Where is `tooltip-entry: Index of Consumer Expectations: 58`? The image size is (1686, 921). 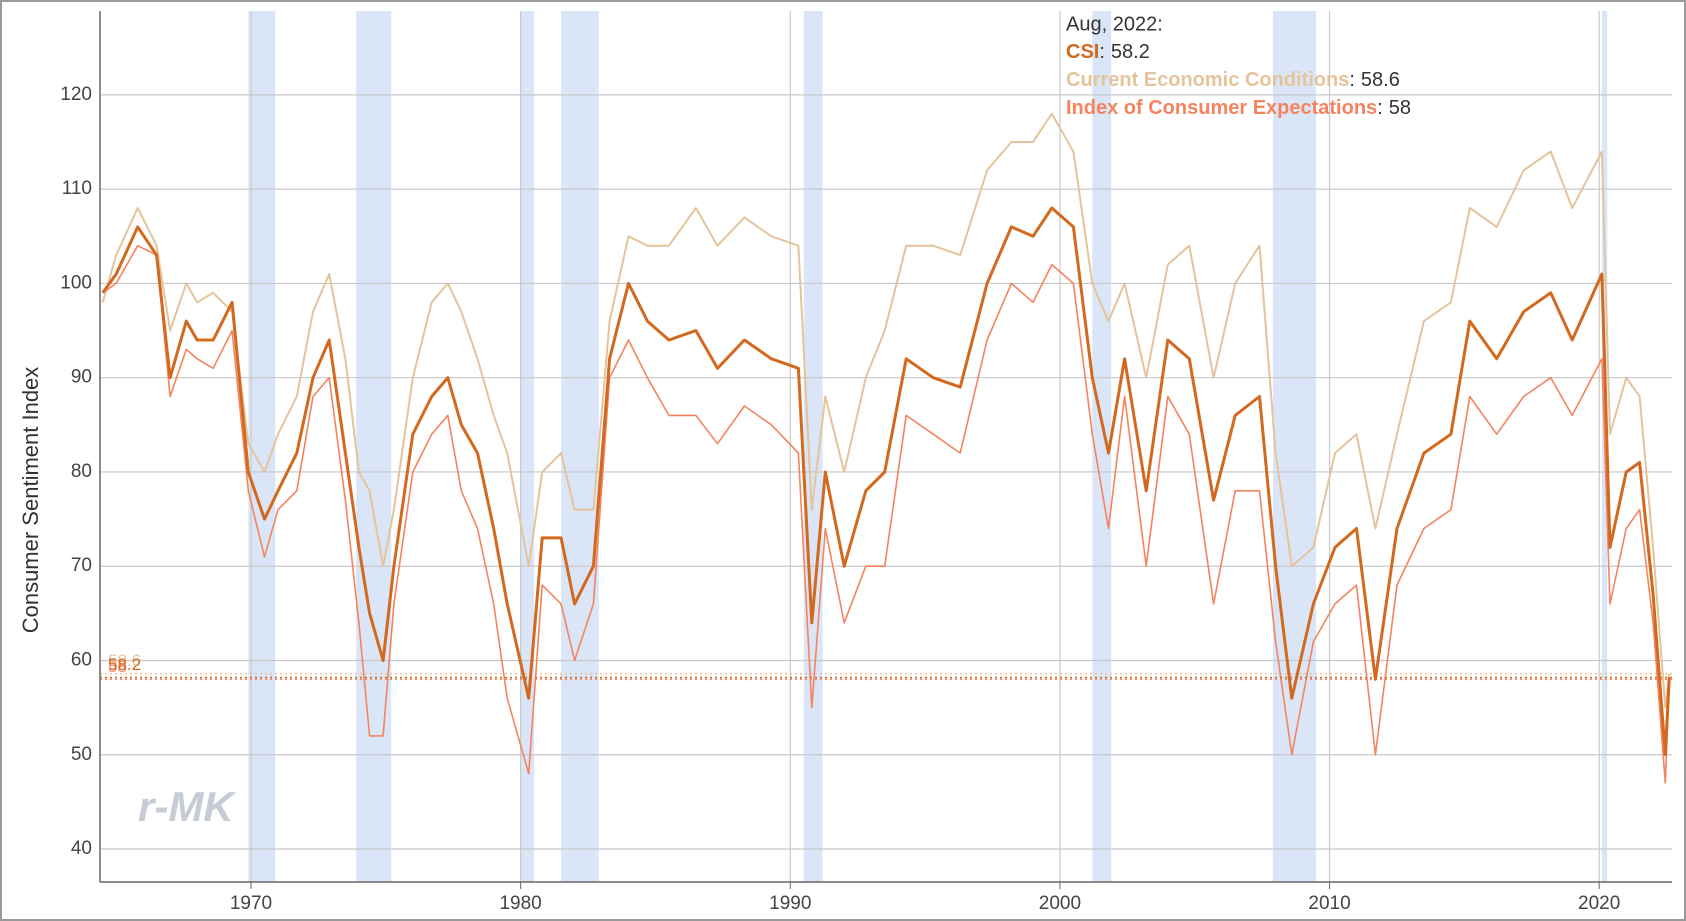 tooltip-entry: Index of Consumer Expectations: 58 is located at coordinates (1238, 108).